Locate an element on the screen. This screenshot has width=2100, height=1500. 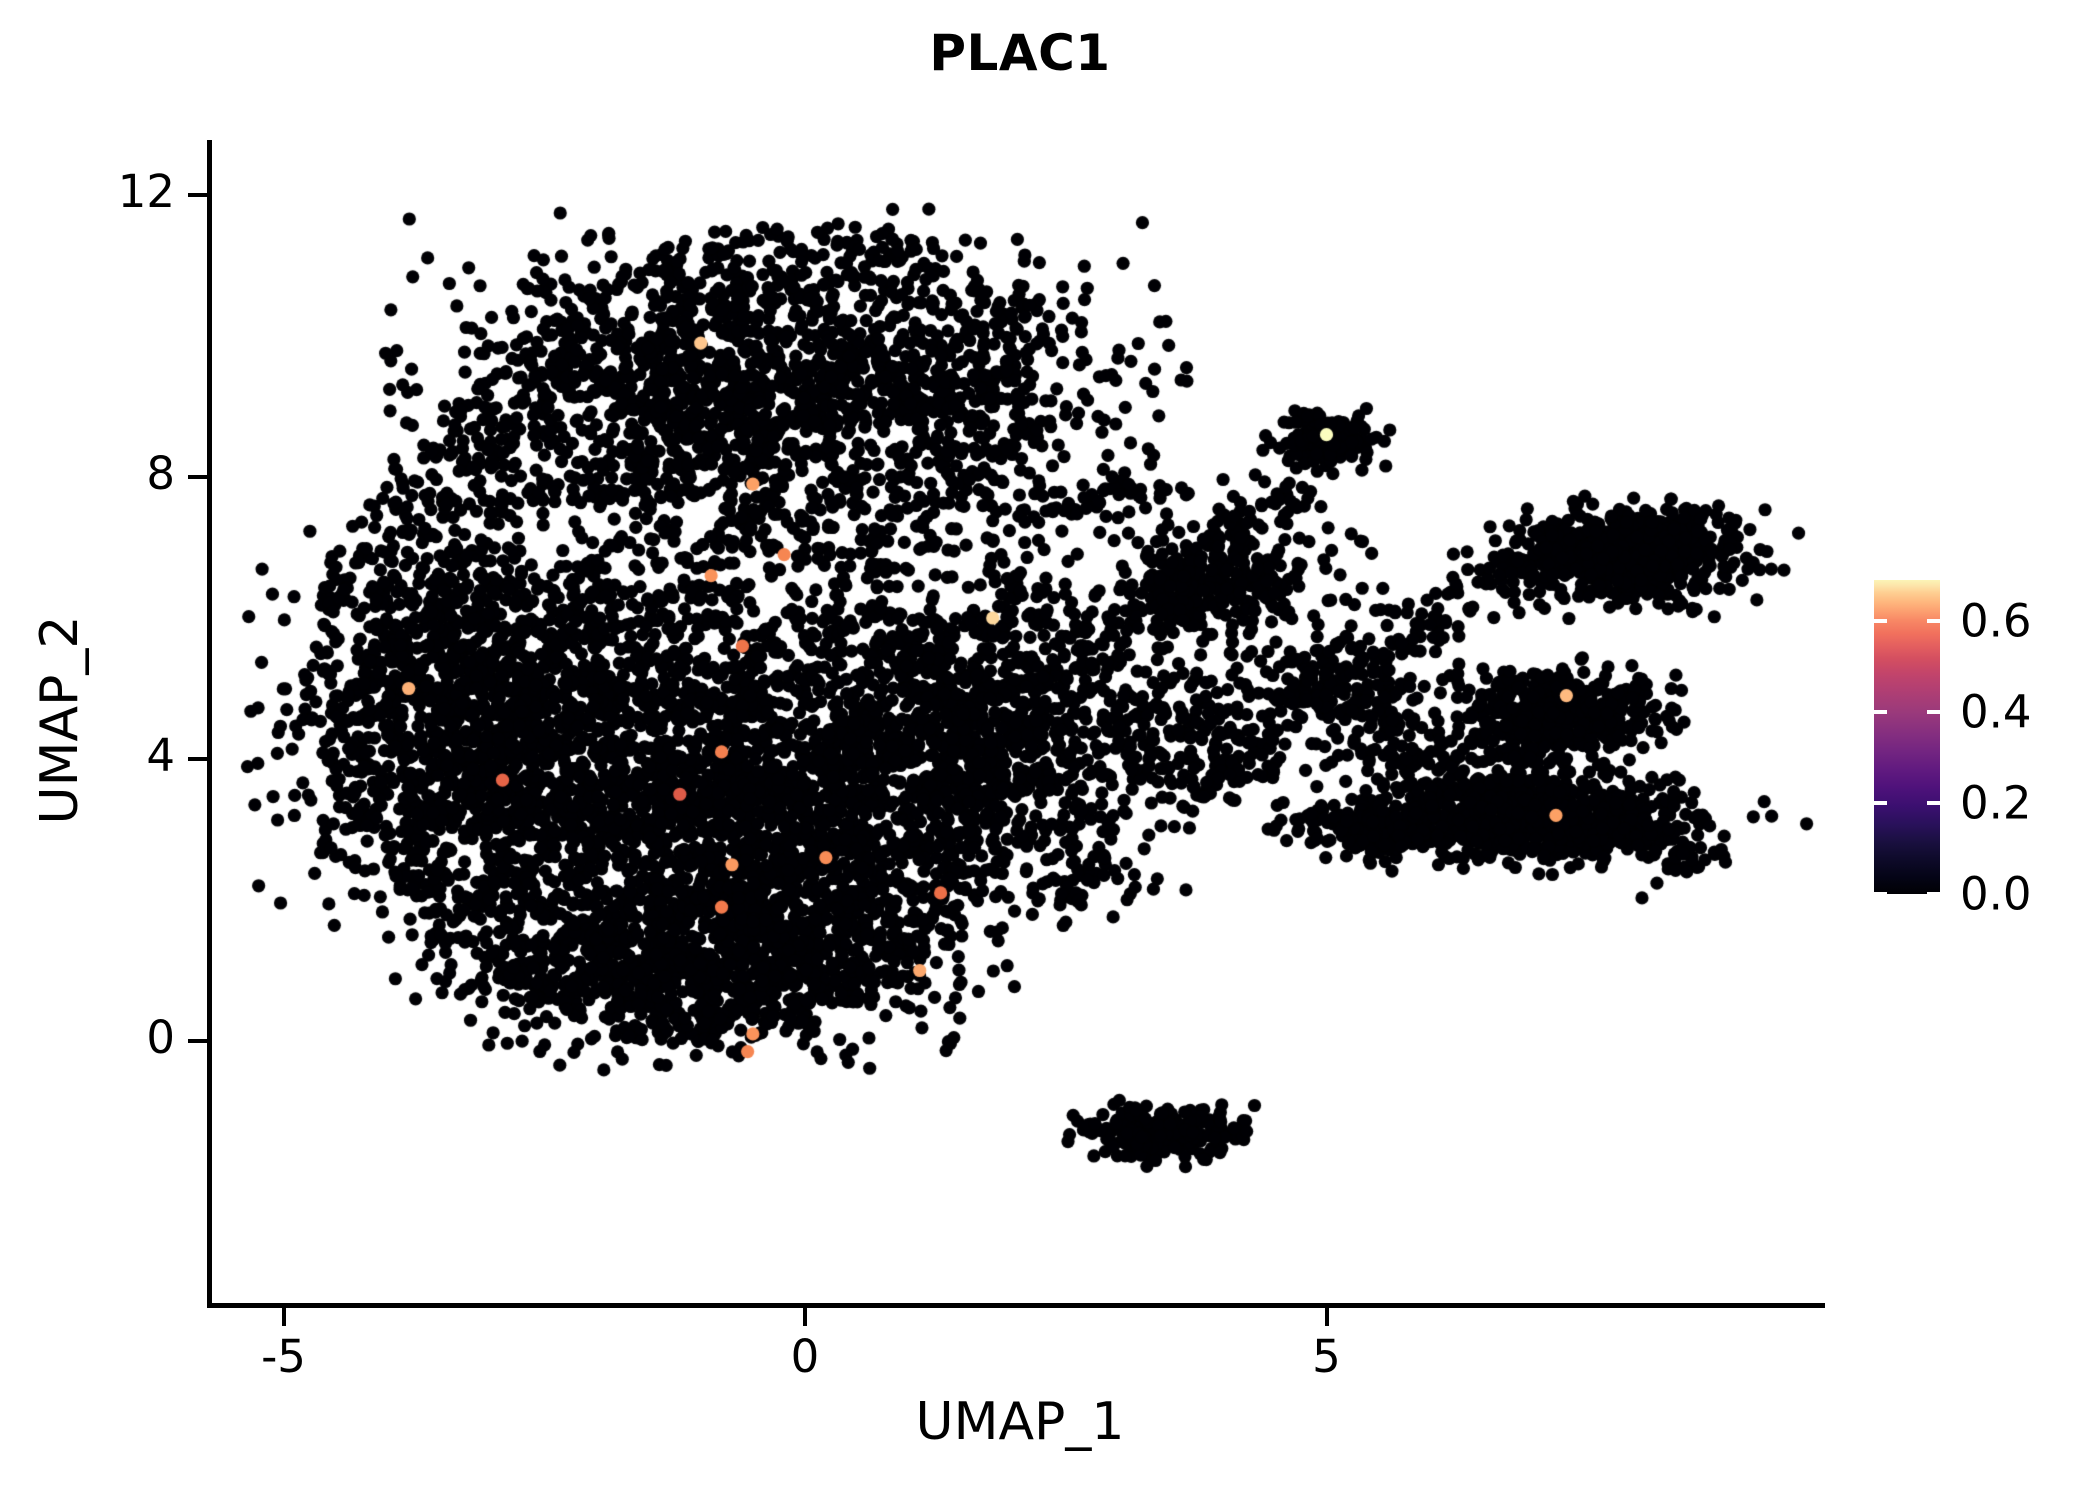
colorbar-tick-label: 0.4 is located at coordinates (1996, 712).